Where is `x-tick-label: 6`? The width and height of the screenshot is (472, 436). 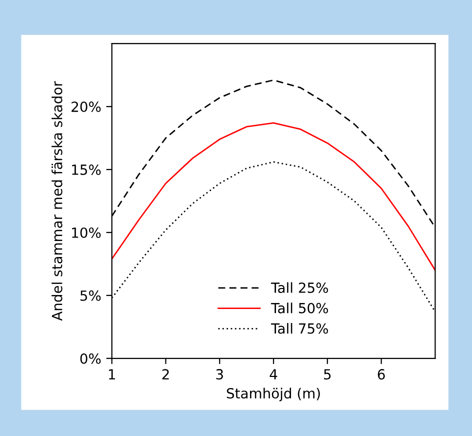
x-tick-label: 6 is located at coordinates (381, 374).